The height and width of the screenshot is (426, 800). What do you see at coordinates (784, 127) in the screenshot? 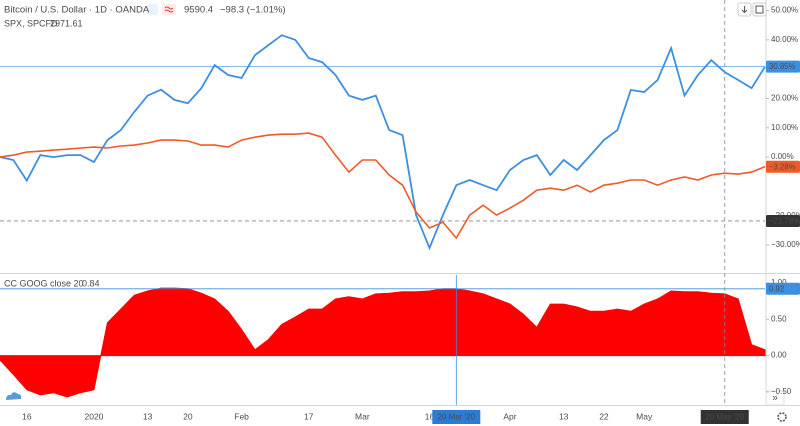
I see `y-tick-label: 10.00%` at bounding box center [784, 127].